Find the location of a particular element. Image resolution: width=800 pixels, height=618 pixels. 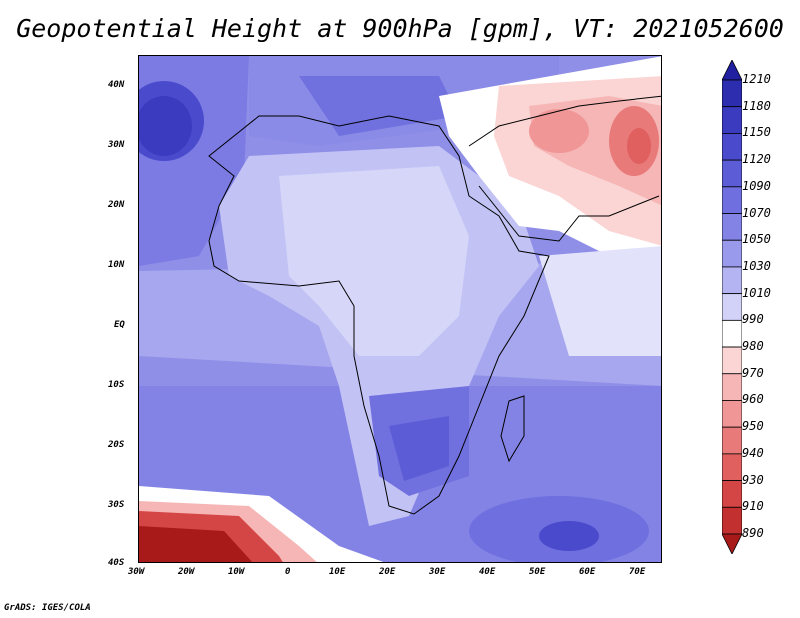

lon-label: 10W is located at coordinates (236, 572).